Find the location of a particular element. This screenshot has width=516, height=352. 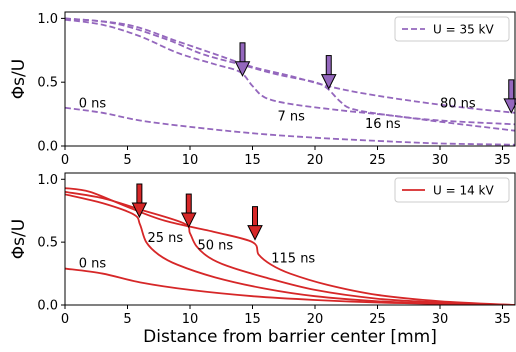

series-annotation: 80 ns is located at coordinates (458, 104).